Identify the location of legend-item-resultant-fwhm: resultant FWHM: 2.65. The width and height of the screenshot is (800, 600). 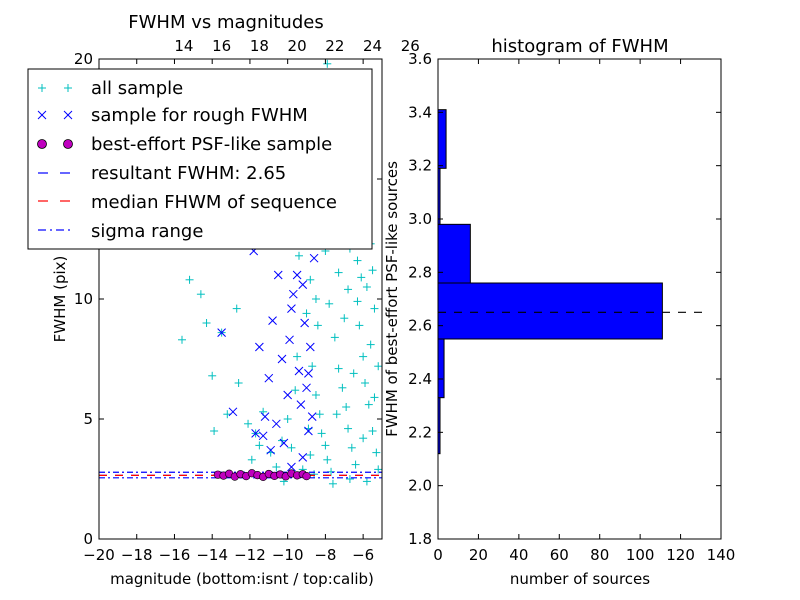
(162, 173).